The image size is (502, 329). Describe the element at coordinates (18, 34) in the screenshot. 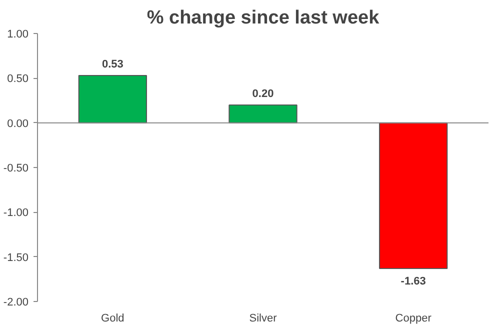

I see `y-tick-label: 1.00` at that location.